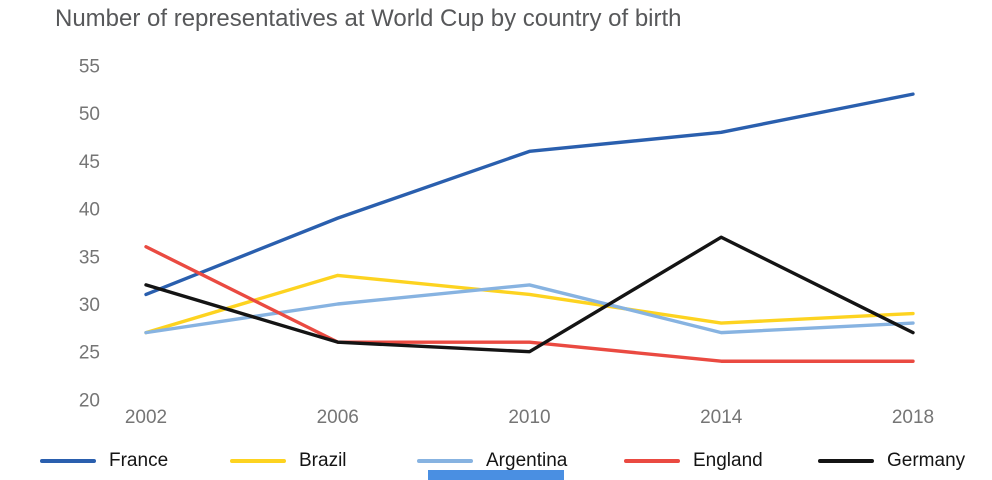 The width and height of the screenshot is (992, 480). Describe the element at coordinates (496, 475) in the screenshot. I see `scrollbar-thumb` at that location.